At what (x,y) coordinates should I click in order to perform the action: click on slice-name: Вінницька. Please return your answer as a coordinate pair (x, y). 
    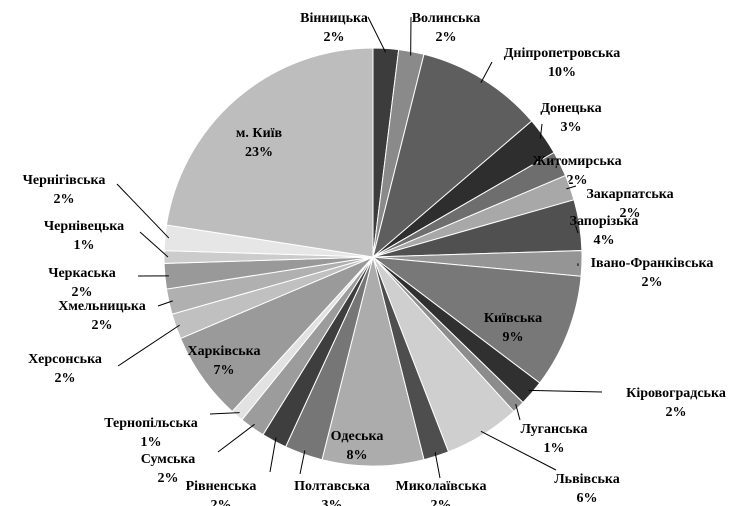
    Looking at the image, I should click on (334, 18).